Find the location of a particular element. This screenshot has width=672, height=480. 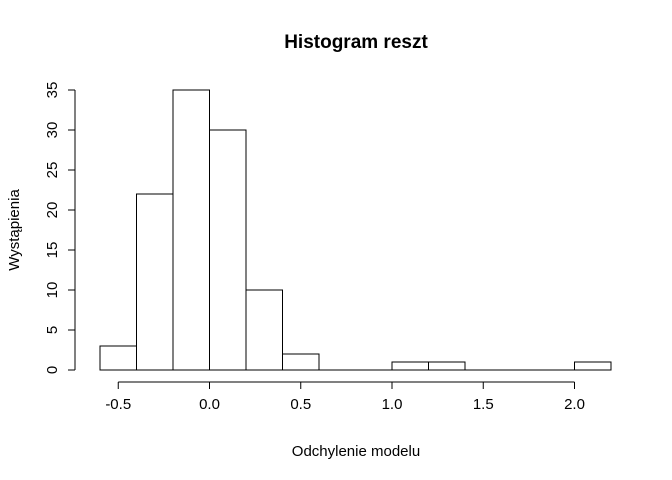

y-axis: 0 5 10 15 20 25 30 35 is located at coordinates (60, 228).